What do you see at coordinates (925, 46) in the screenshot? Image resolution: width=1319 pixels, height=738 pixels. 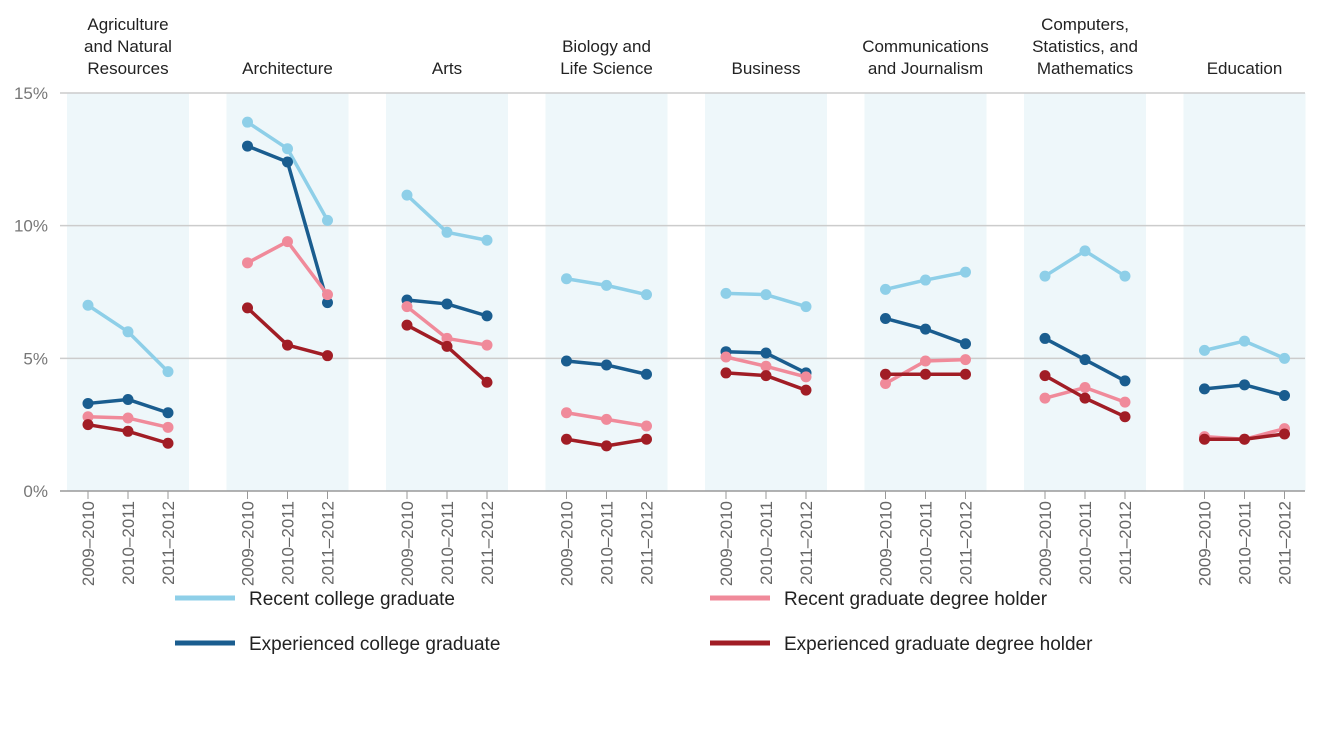 I see `panel-title: Communications` at bounding box center [925, 46].